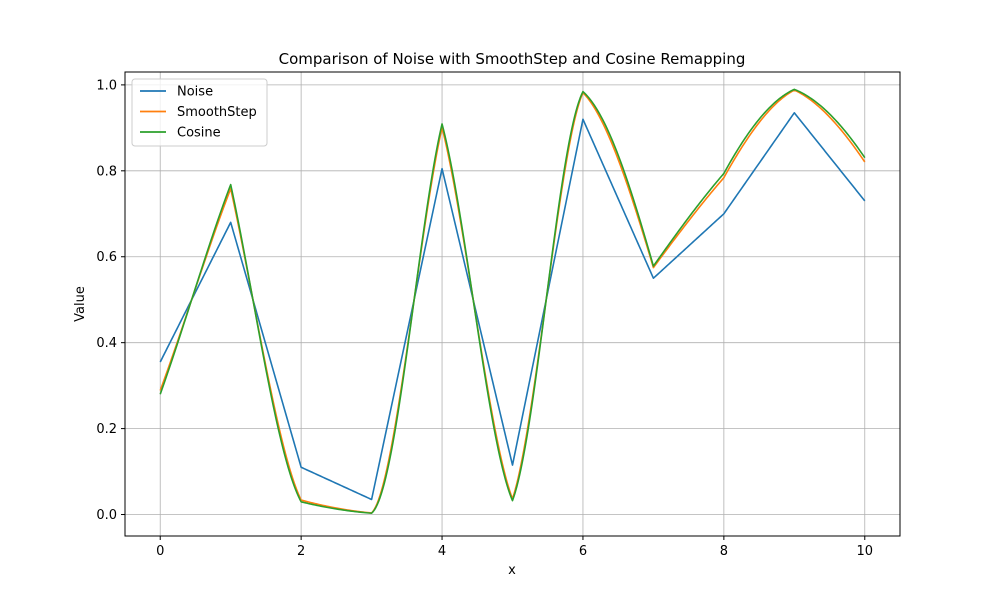 The image size is (1000, 600). Describe the element at coordinates (106, 429) in the screenshot. I see `y-tick-label: 0.2` at that location.